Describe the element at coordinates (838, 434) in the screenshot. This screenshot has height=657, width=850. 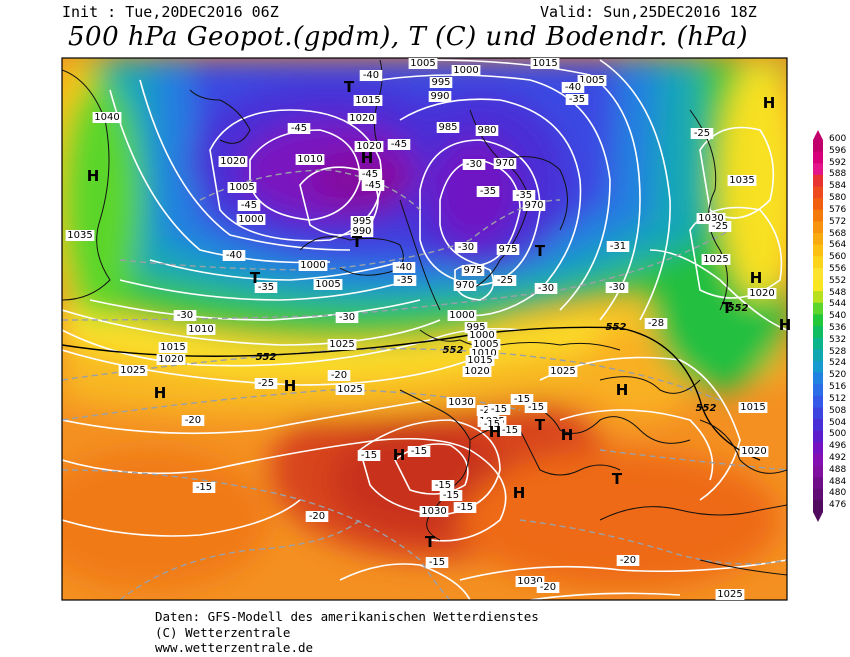
I see `scale-label: 500` at that location.